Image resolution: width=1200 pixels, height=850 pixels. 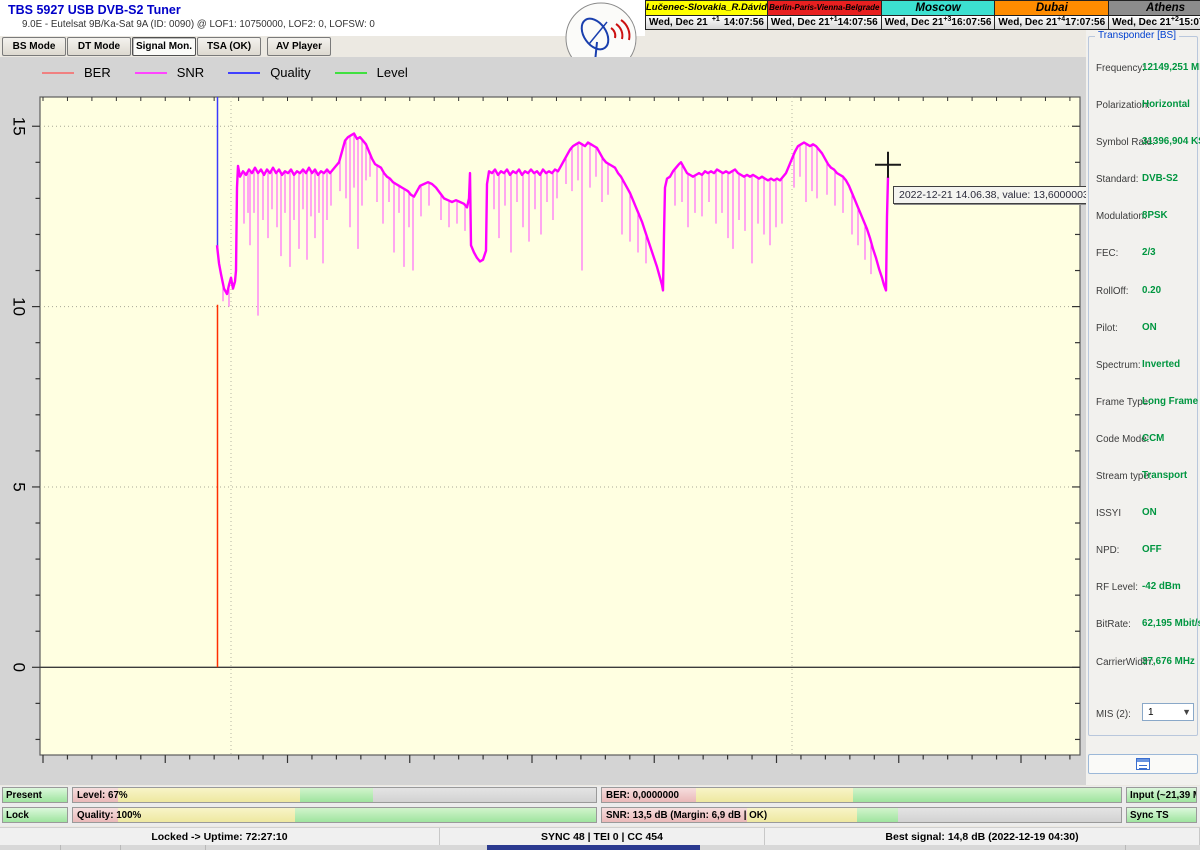 I want to click on field-value: OFF, so click(x=1152, y=550).